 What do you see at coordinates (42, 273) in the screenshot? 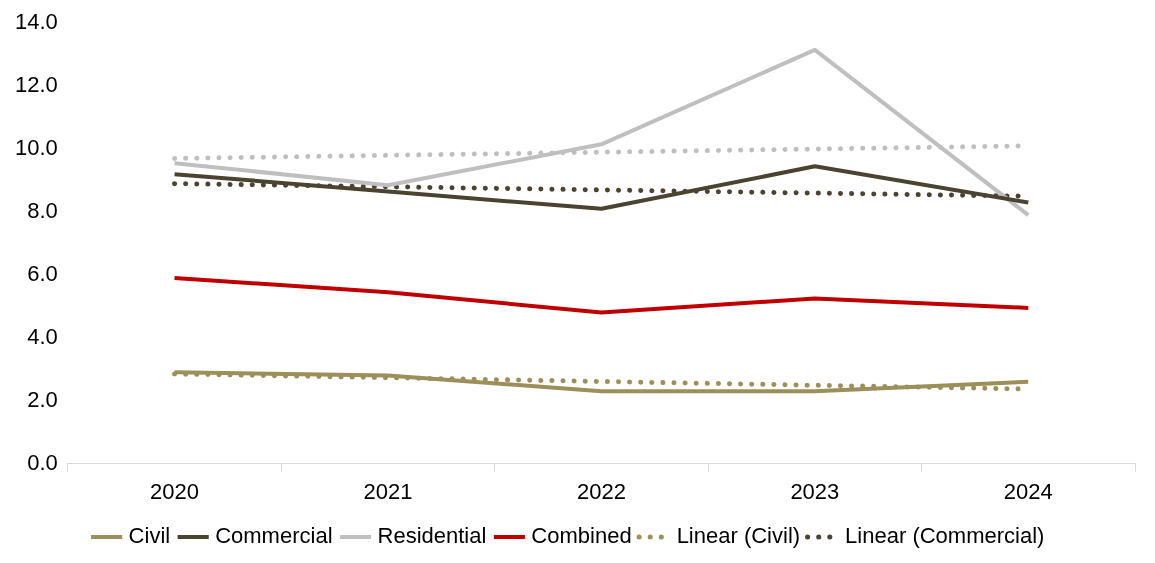
I see `y-tick-label: 6.0` at bounding box center [42, 273].